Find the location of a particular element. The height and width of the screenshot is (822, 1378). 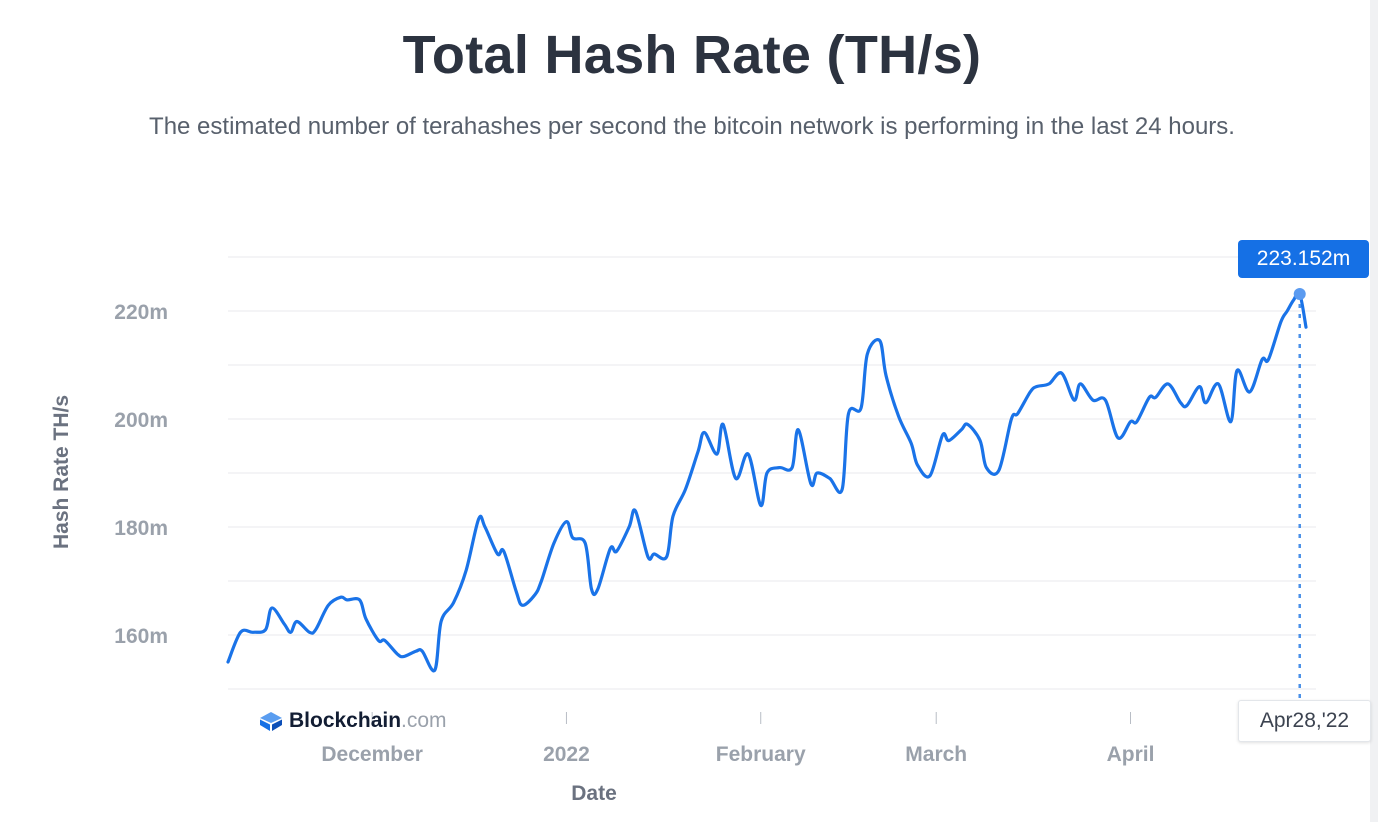

blockchain-logo-icon is located at coordinates (271, 721).